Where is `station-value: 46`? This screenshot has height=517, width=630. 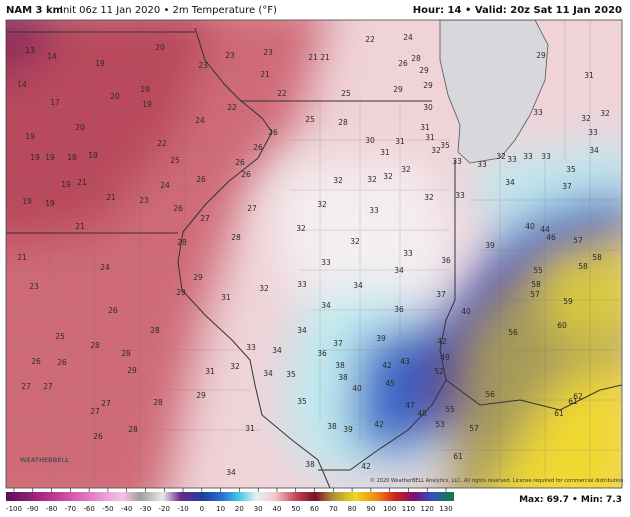
station-value: 46 is located at coordinates (551, 237).